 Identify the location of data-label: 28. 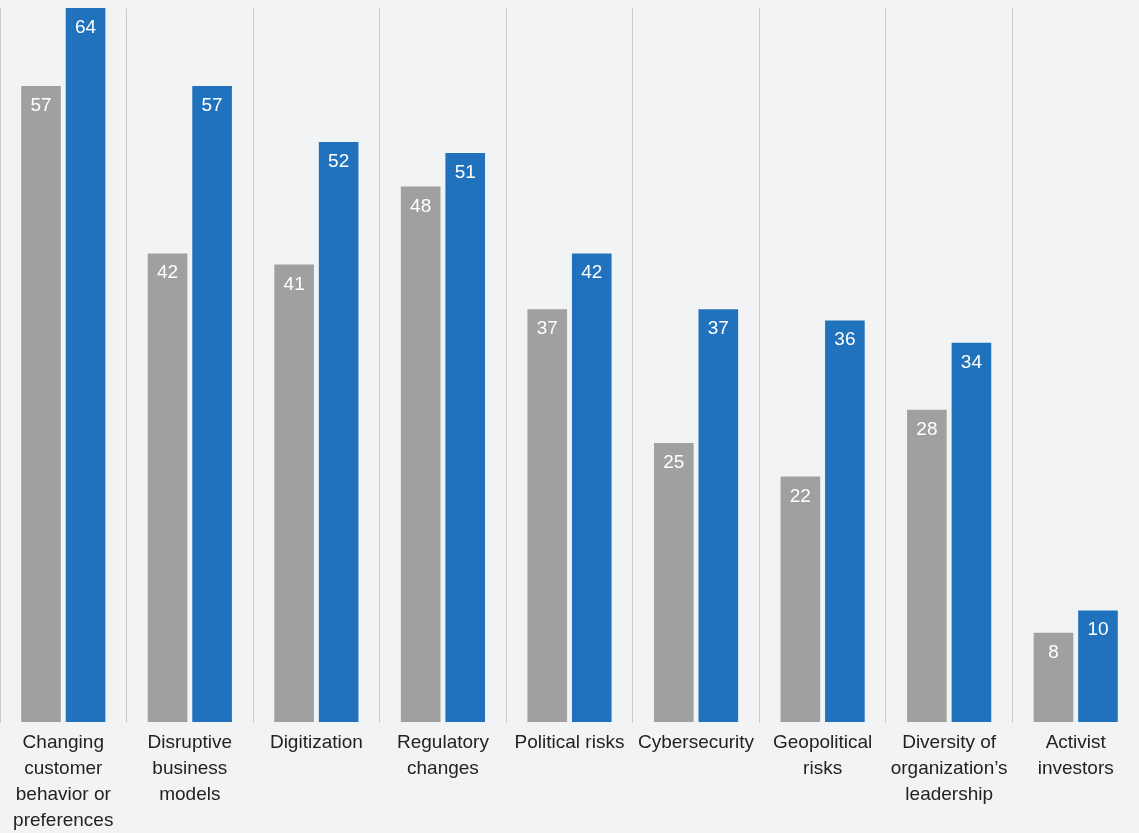
(927, 428).